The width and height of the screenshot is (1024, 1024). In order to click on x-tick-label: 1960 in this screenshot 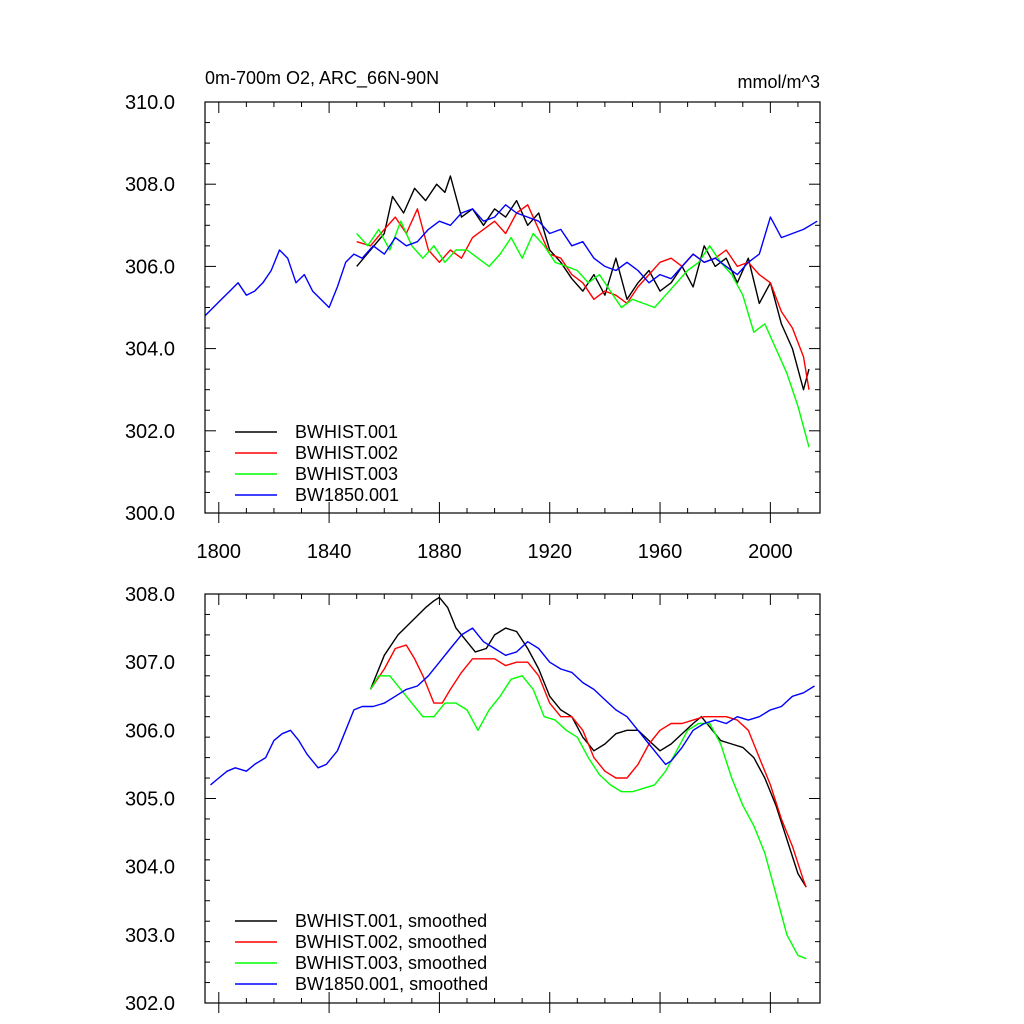, I will do `click(660, 552)`.